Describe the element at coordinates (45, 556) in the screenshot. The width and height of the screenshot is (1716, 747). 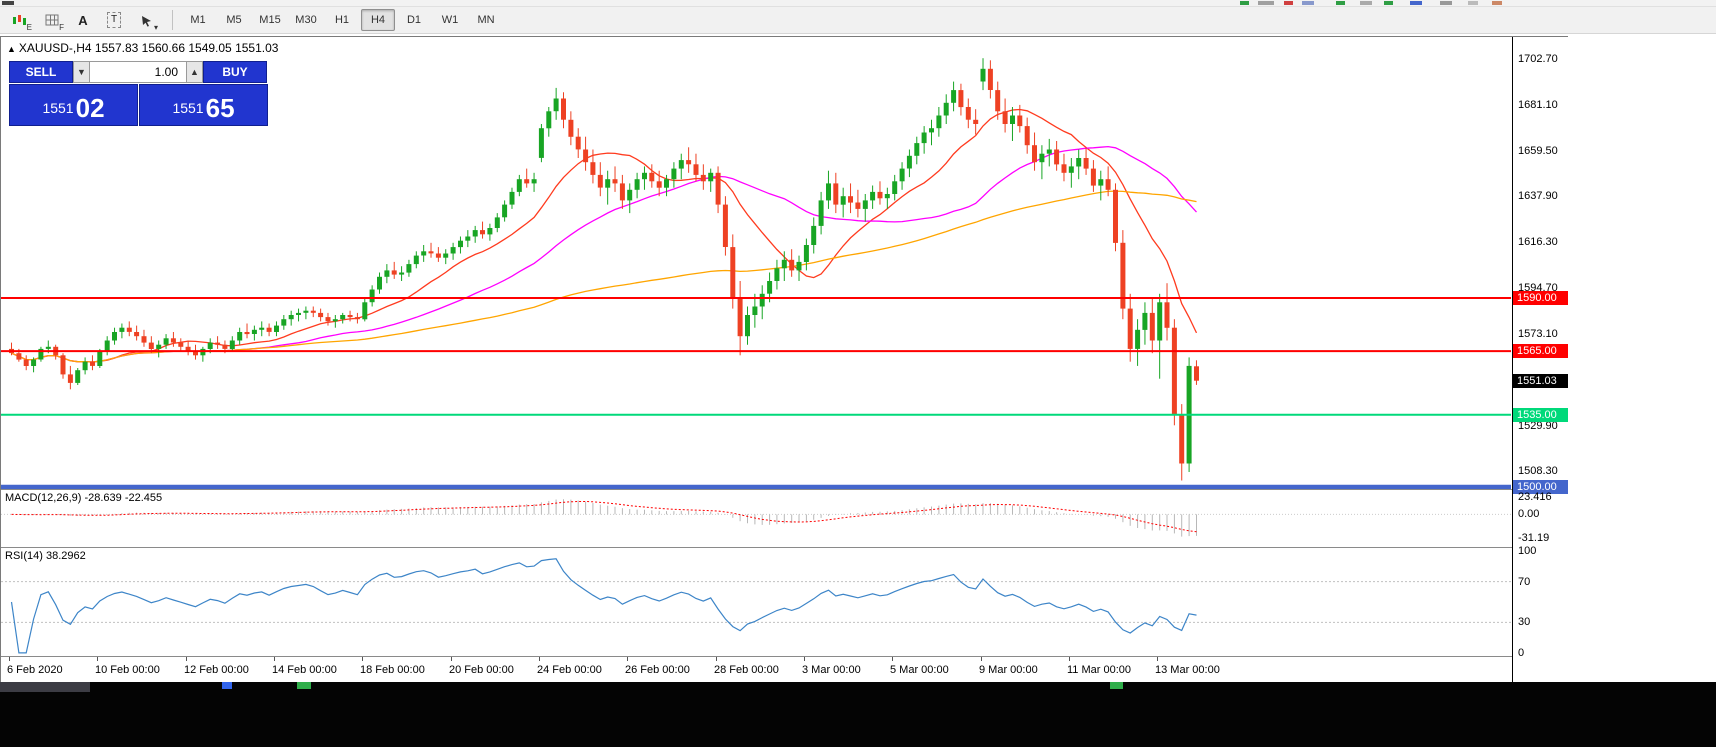
I see `rsi-title: RSI(14) 38.2962` at that location.